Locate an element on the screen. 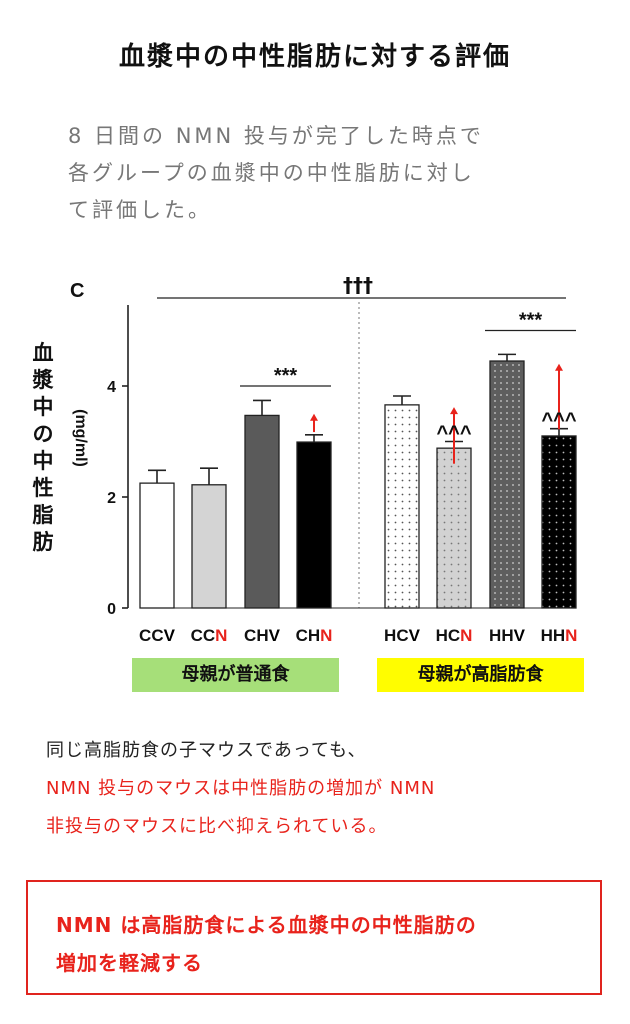  x-tick-label: HCV is located at coordinates (402, 635).